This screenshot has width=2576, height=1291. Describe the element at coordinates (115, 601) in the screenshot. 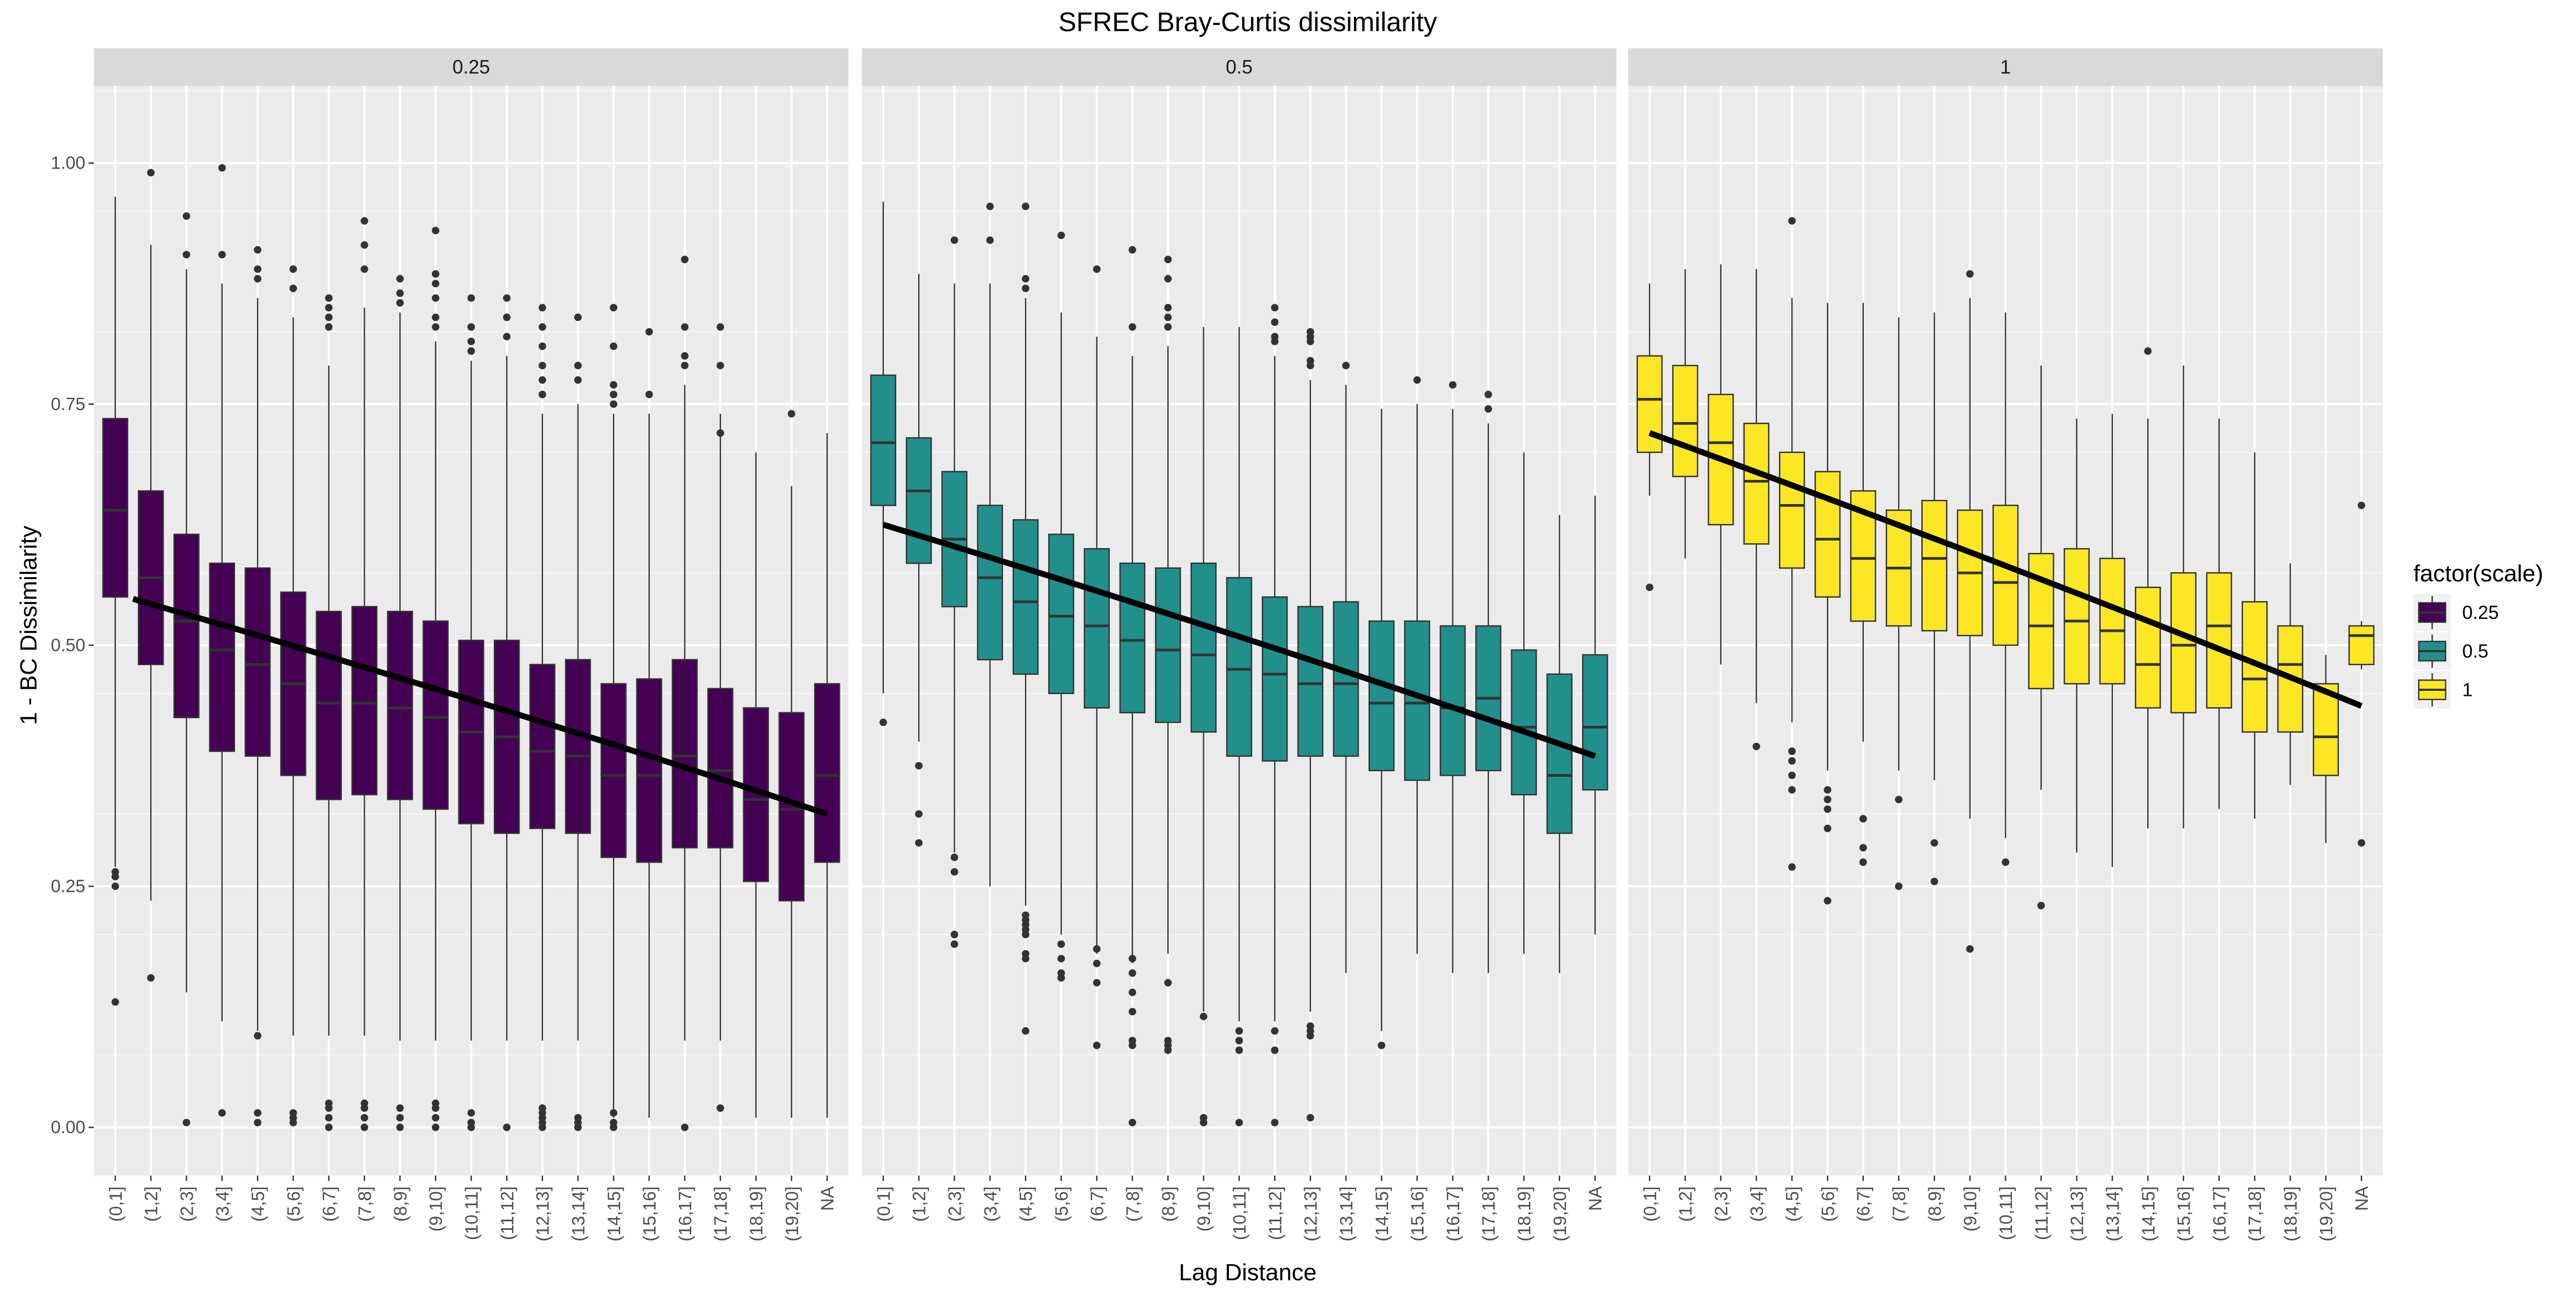

I see `box-(0,1]` at that location.